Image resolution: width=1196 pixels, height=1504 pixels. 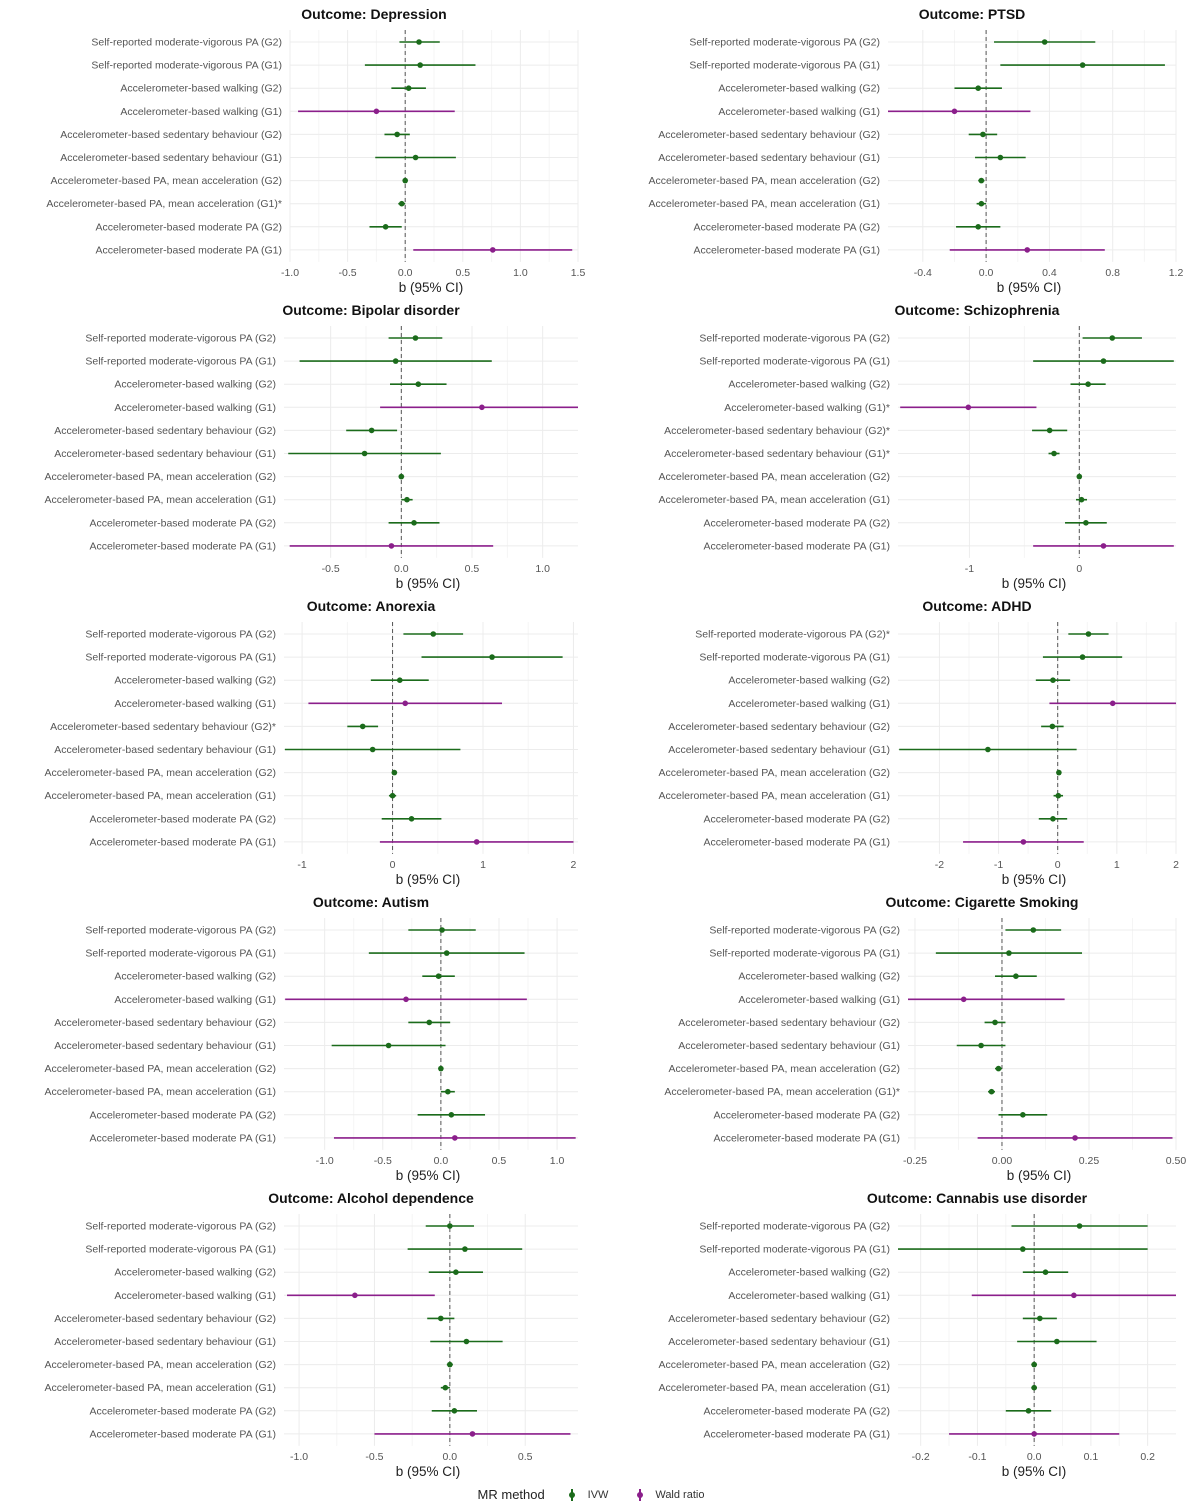 I want to click on x-tick-label: 0.1, so click(x=1091, y=1457).